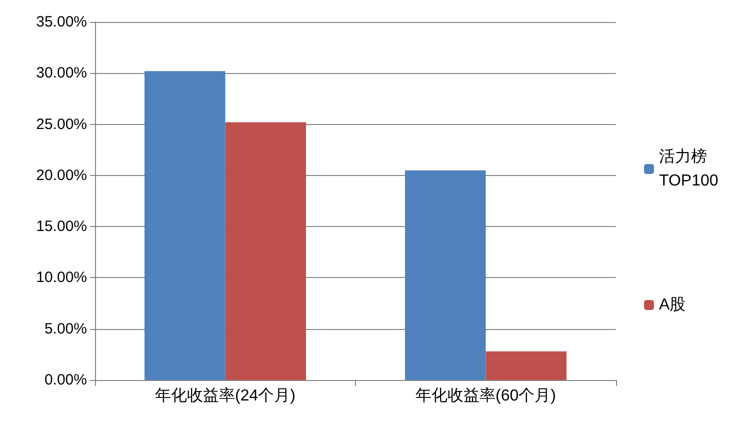 The height and width of the screenshot is (433, 734). What do you see at coordinates (61, 175) in the screenshot?
I see `y-tick-label: 20.00%` at bounding box center [61, 175].